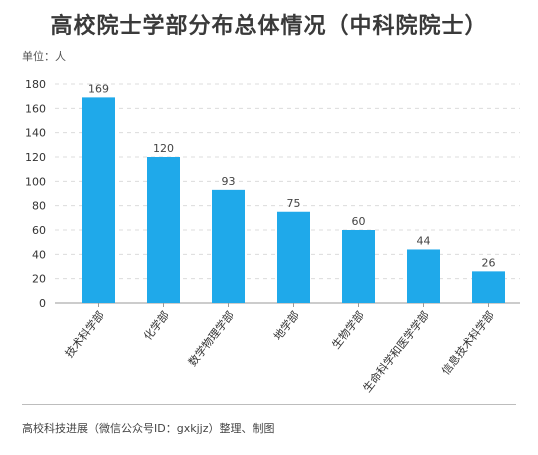 The width and height of the screenshot is (538, 455). What do you see at coordinates (163, 148) in the screenshot?
I see `data-label: 120` at bounding box center [163, 148].